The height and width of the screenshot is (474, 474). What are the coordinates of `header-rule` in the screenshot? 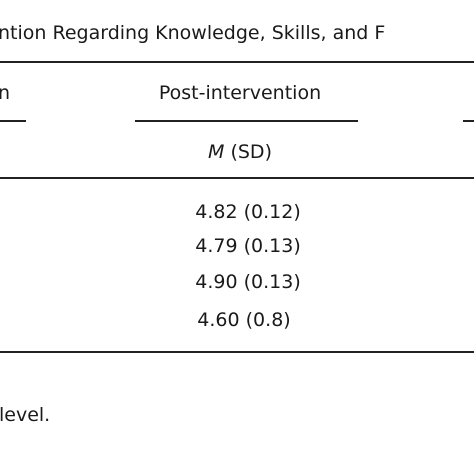 It's located at (237, 178).